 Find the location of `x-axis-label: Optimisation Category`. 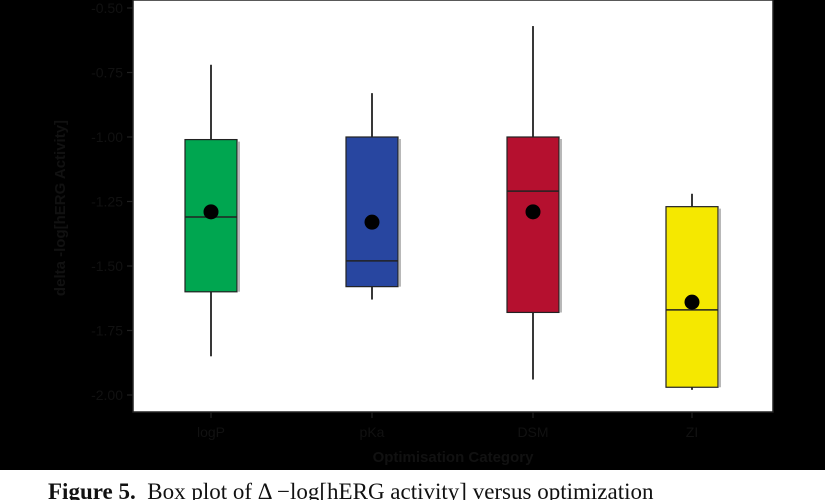

x-axis-label: Optimisation Category is located at coordinates (454, 457).